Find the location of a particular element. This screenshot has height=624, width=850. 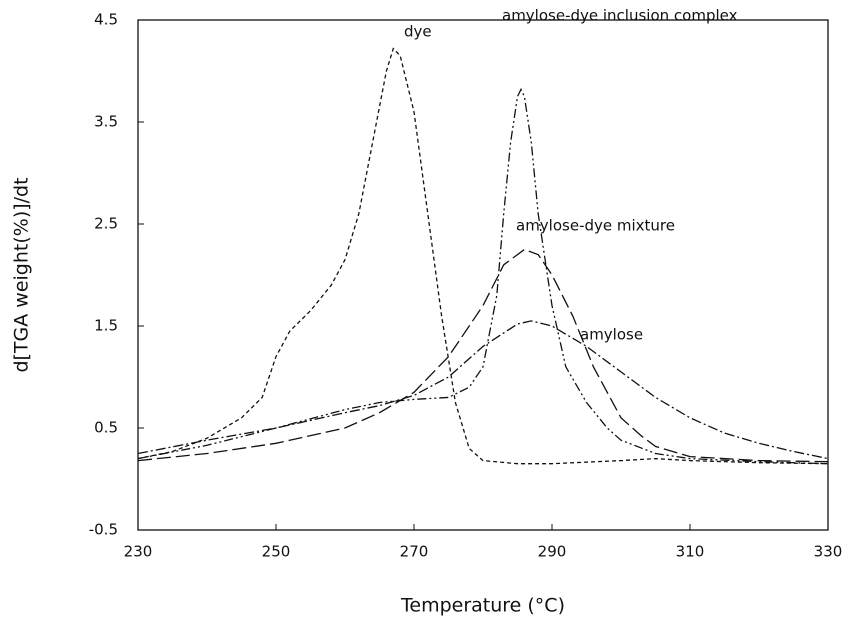

y-tick-label: 0.5 is located at coordinates (106, 428).